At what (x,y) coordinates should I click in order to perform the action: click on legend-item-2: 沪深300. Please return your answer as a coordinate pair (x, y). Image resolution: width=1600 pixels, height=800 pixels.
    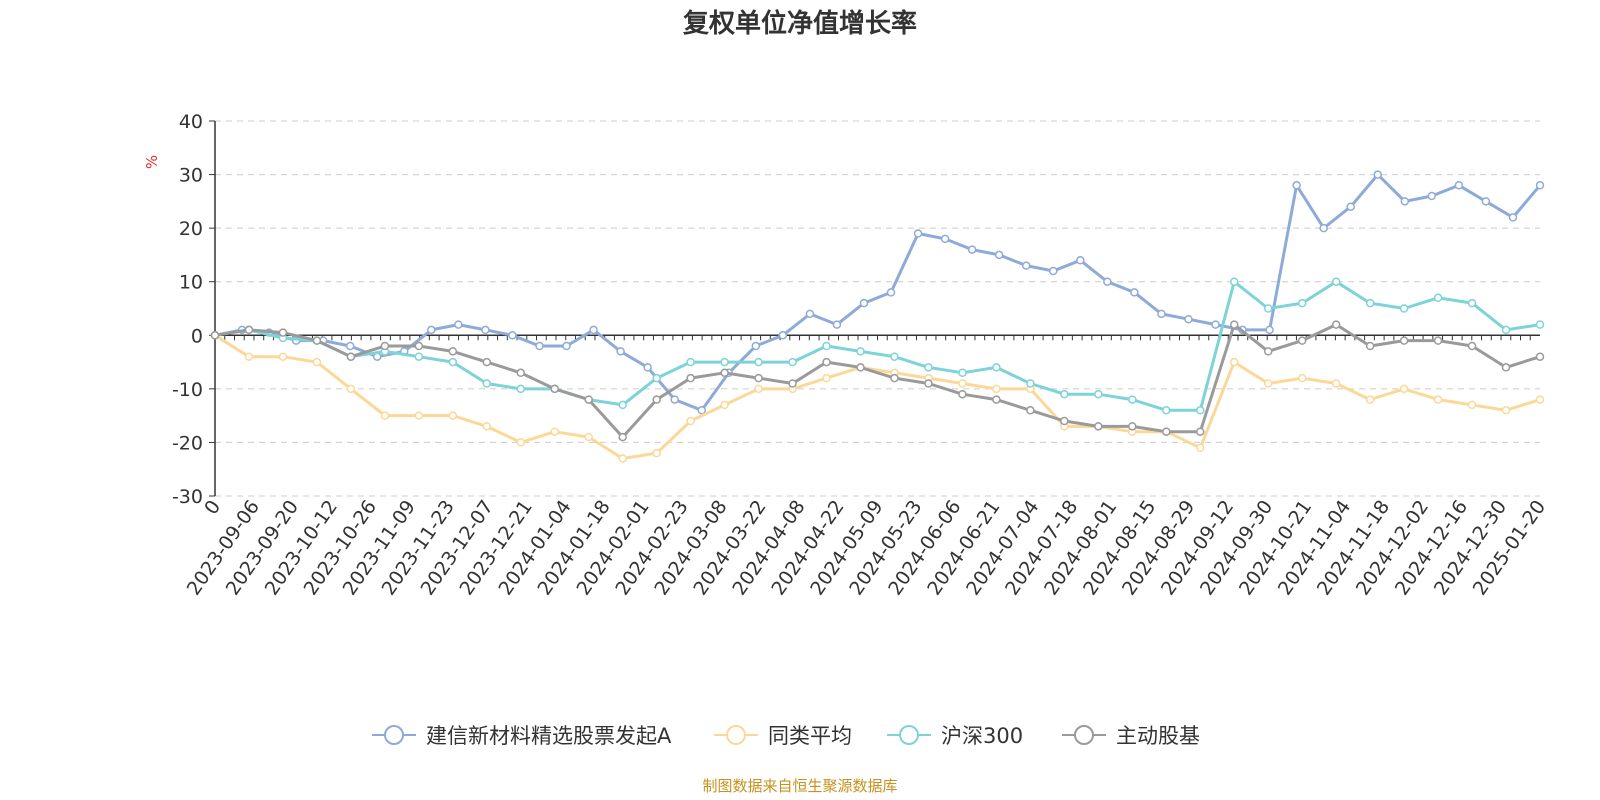
    Looking at the image, I should click on (955, 736).